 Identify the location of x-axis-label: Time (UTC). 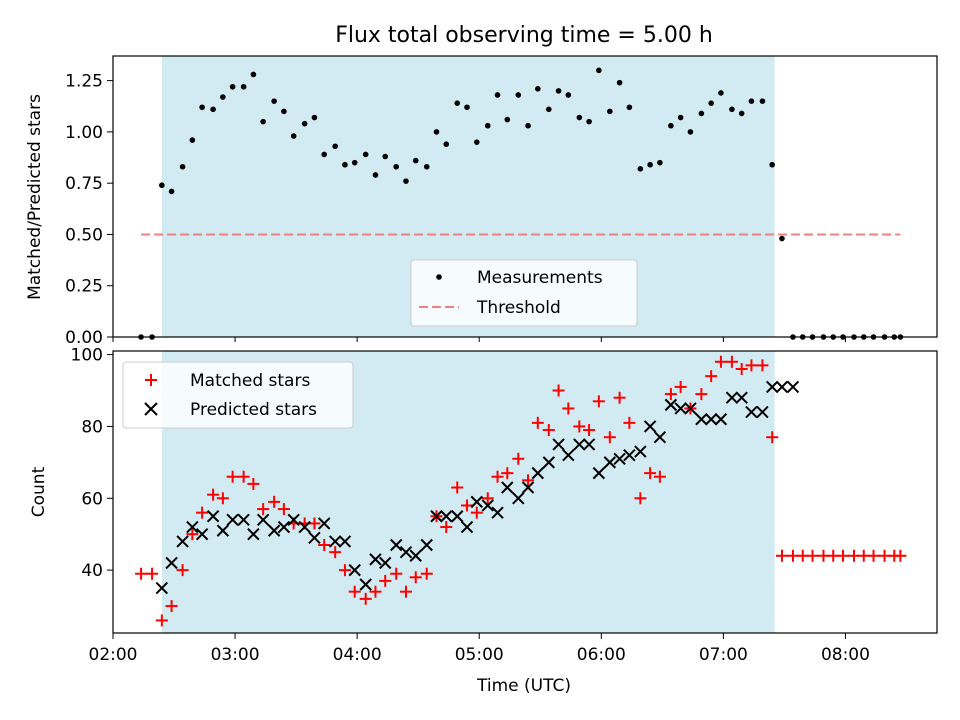
(523, 686).